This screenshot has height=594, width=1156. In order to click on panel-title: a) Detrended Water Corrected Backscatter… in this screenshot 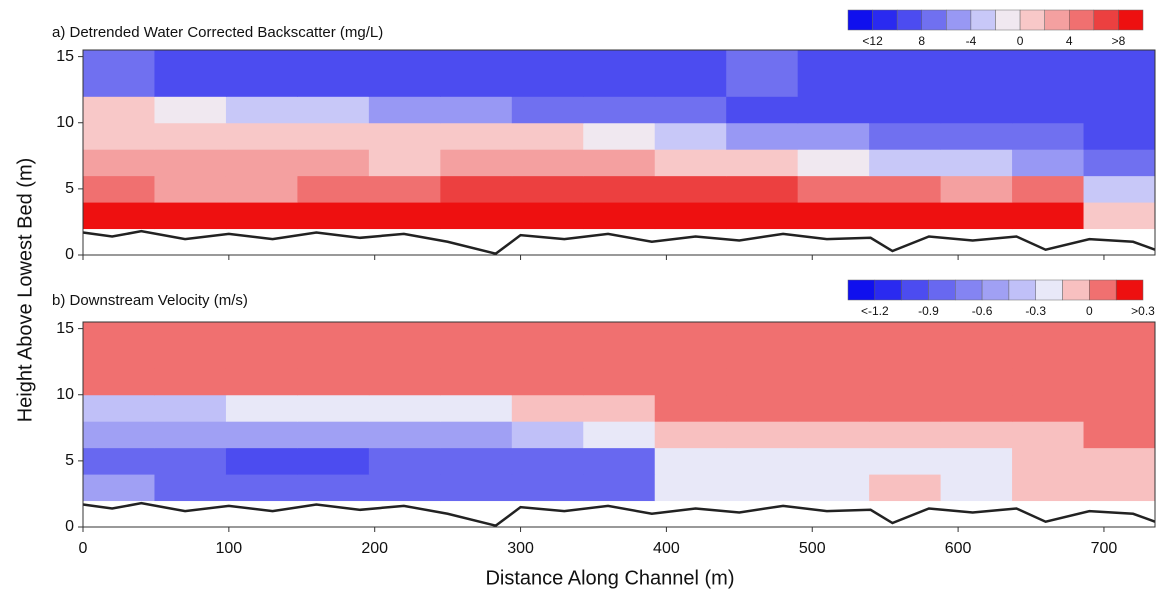, I will do `click(217, 32)`.